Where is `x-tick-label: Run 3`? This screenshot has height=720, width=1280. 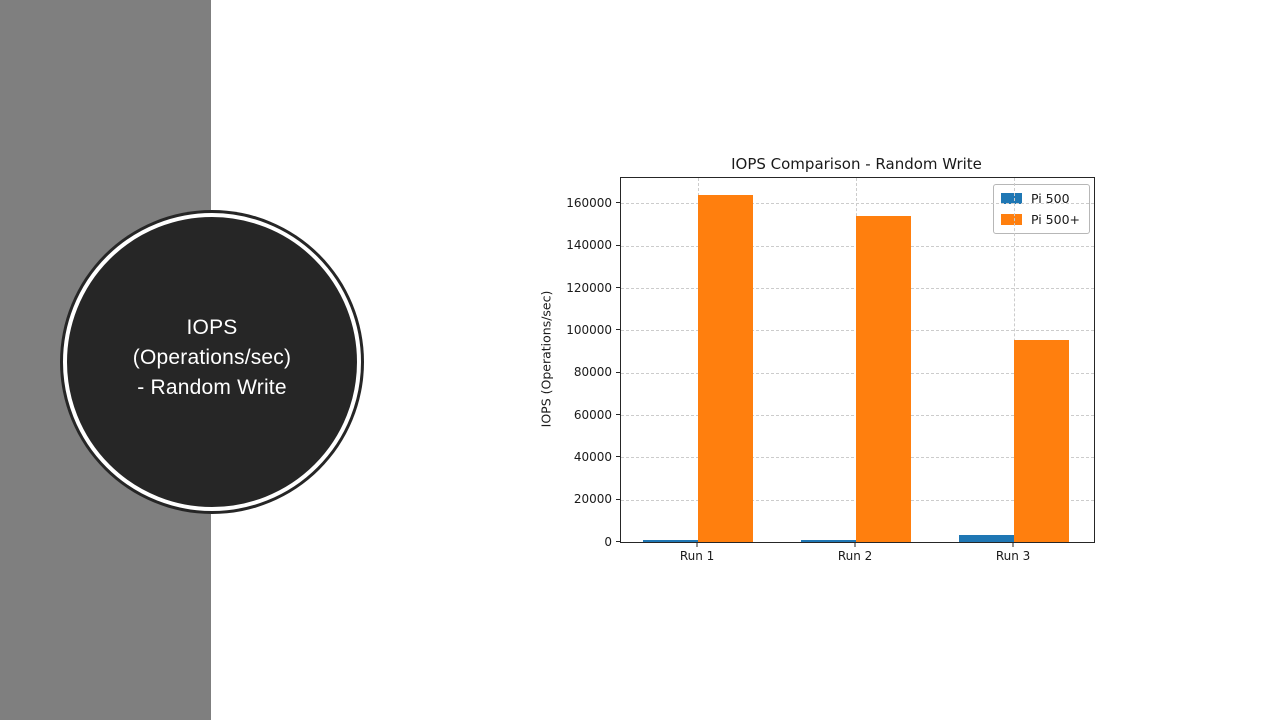 x-tick-label: Run 3 is located at coordinates (1013, 556).